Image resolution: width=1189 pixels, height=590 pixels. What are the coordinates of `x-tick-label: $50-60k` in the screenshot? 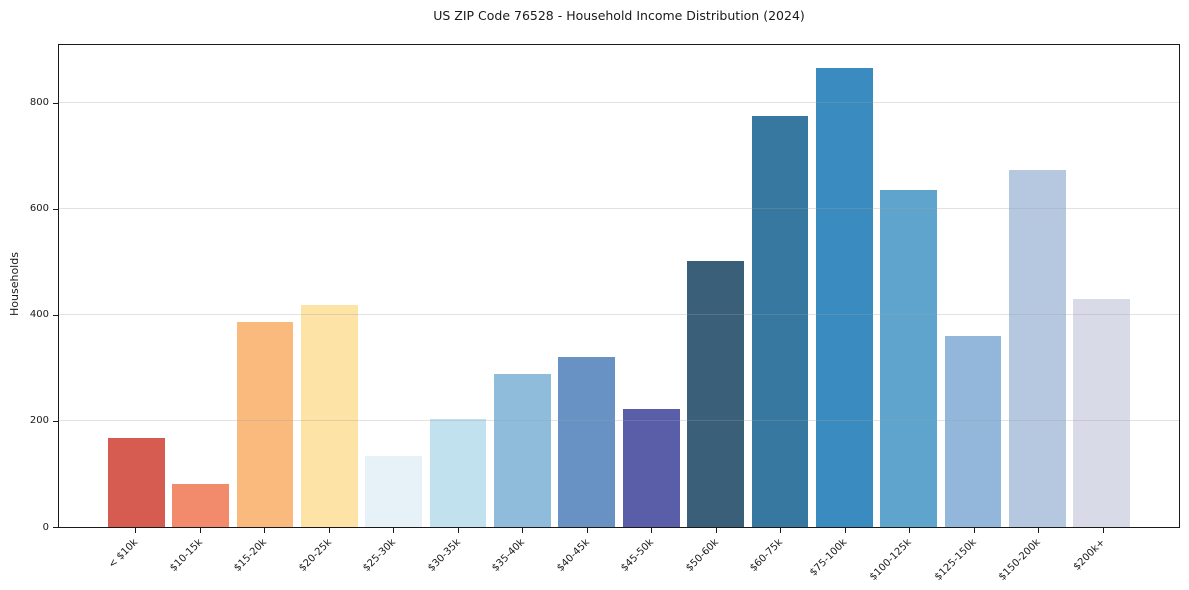 It's located at (702, 555).